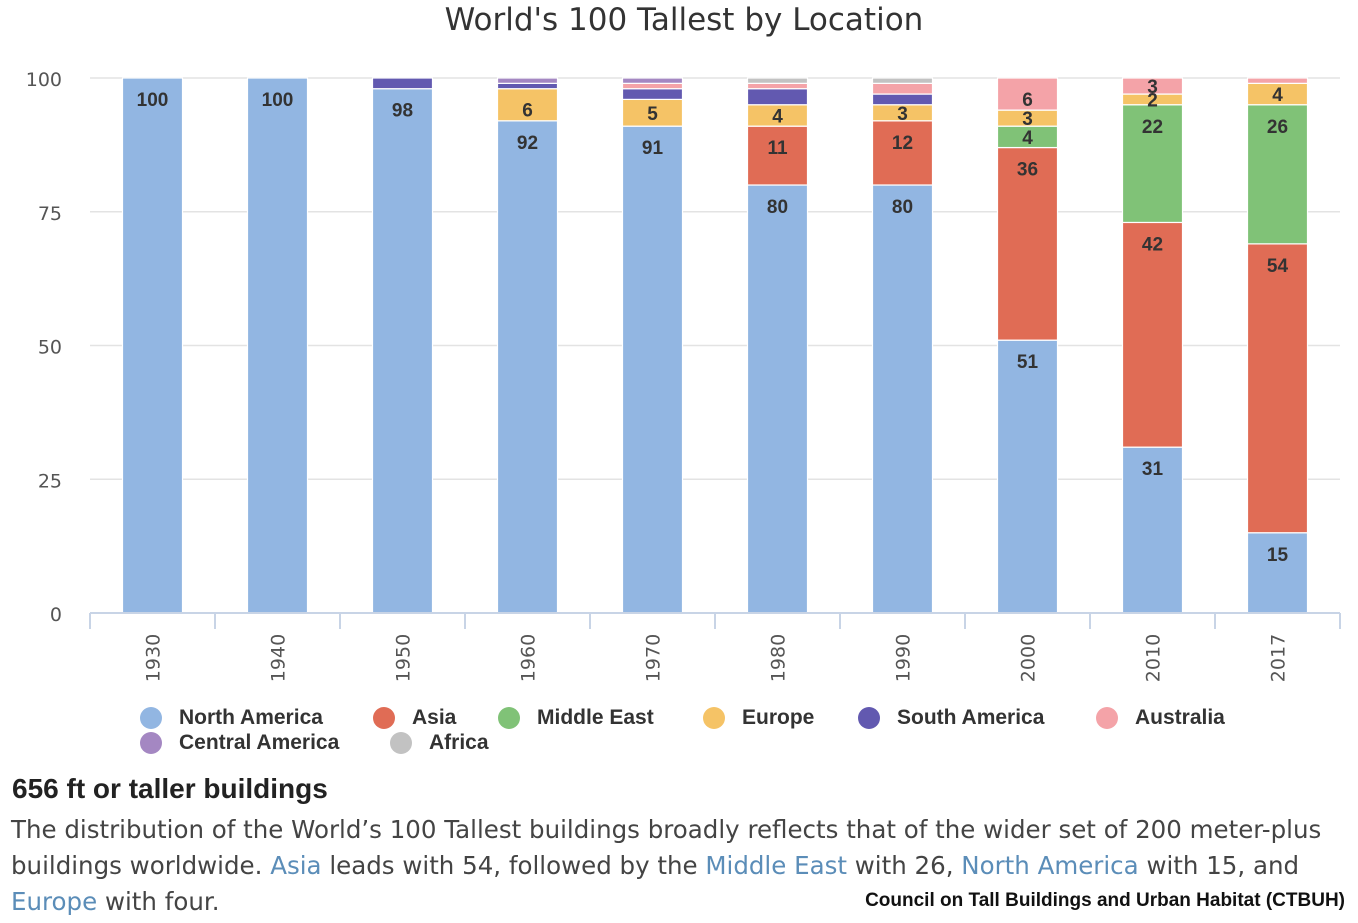  Describe the element at coordinates (1219, 865) in the screenshot. I see `caption-text-4: with 15, and` at that location.